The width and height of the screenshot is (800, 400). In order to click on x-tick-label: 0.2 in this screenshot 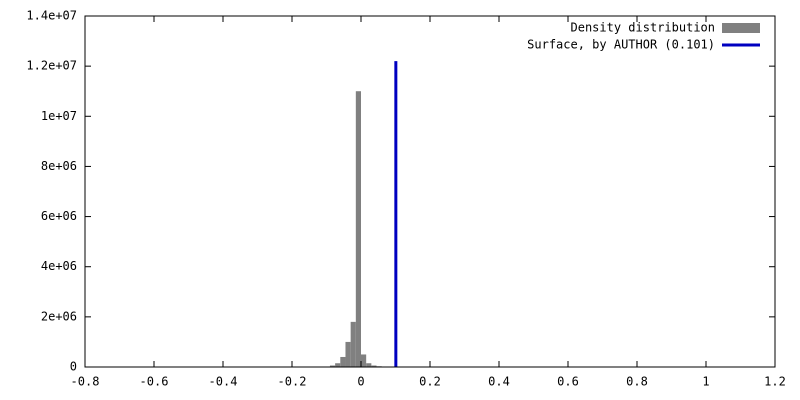, I will do `click(430, 382)`.